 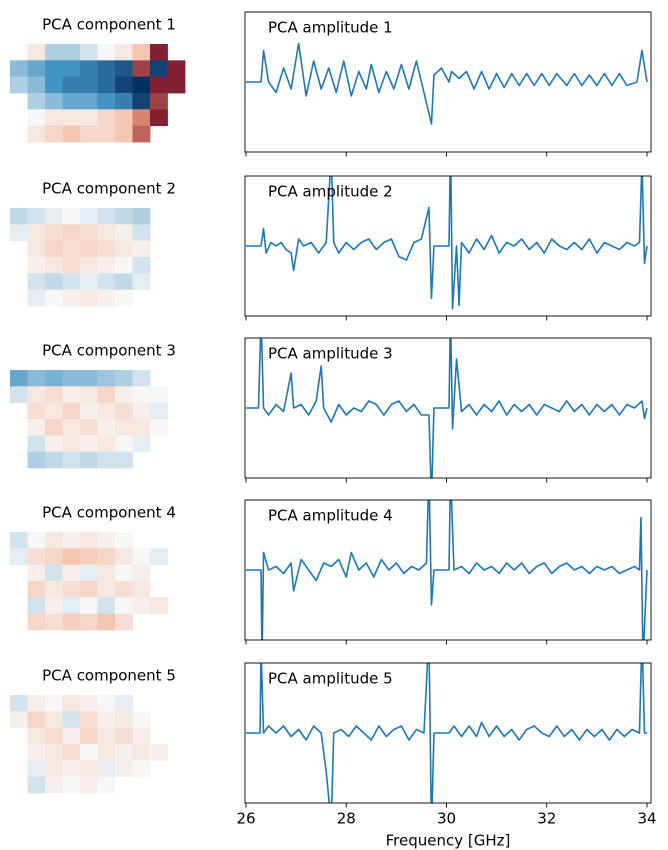 I want to click on component-title: PCA component 1, so click(x=109, y=25).